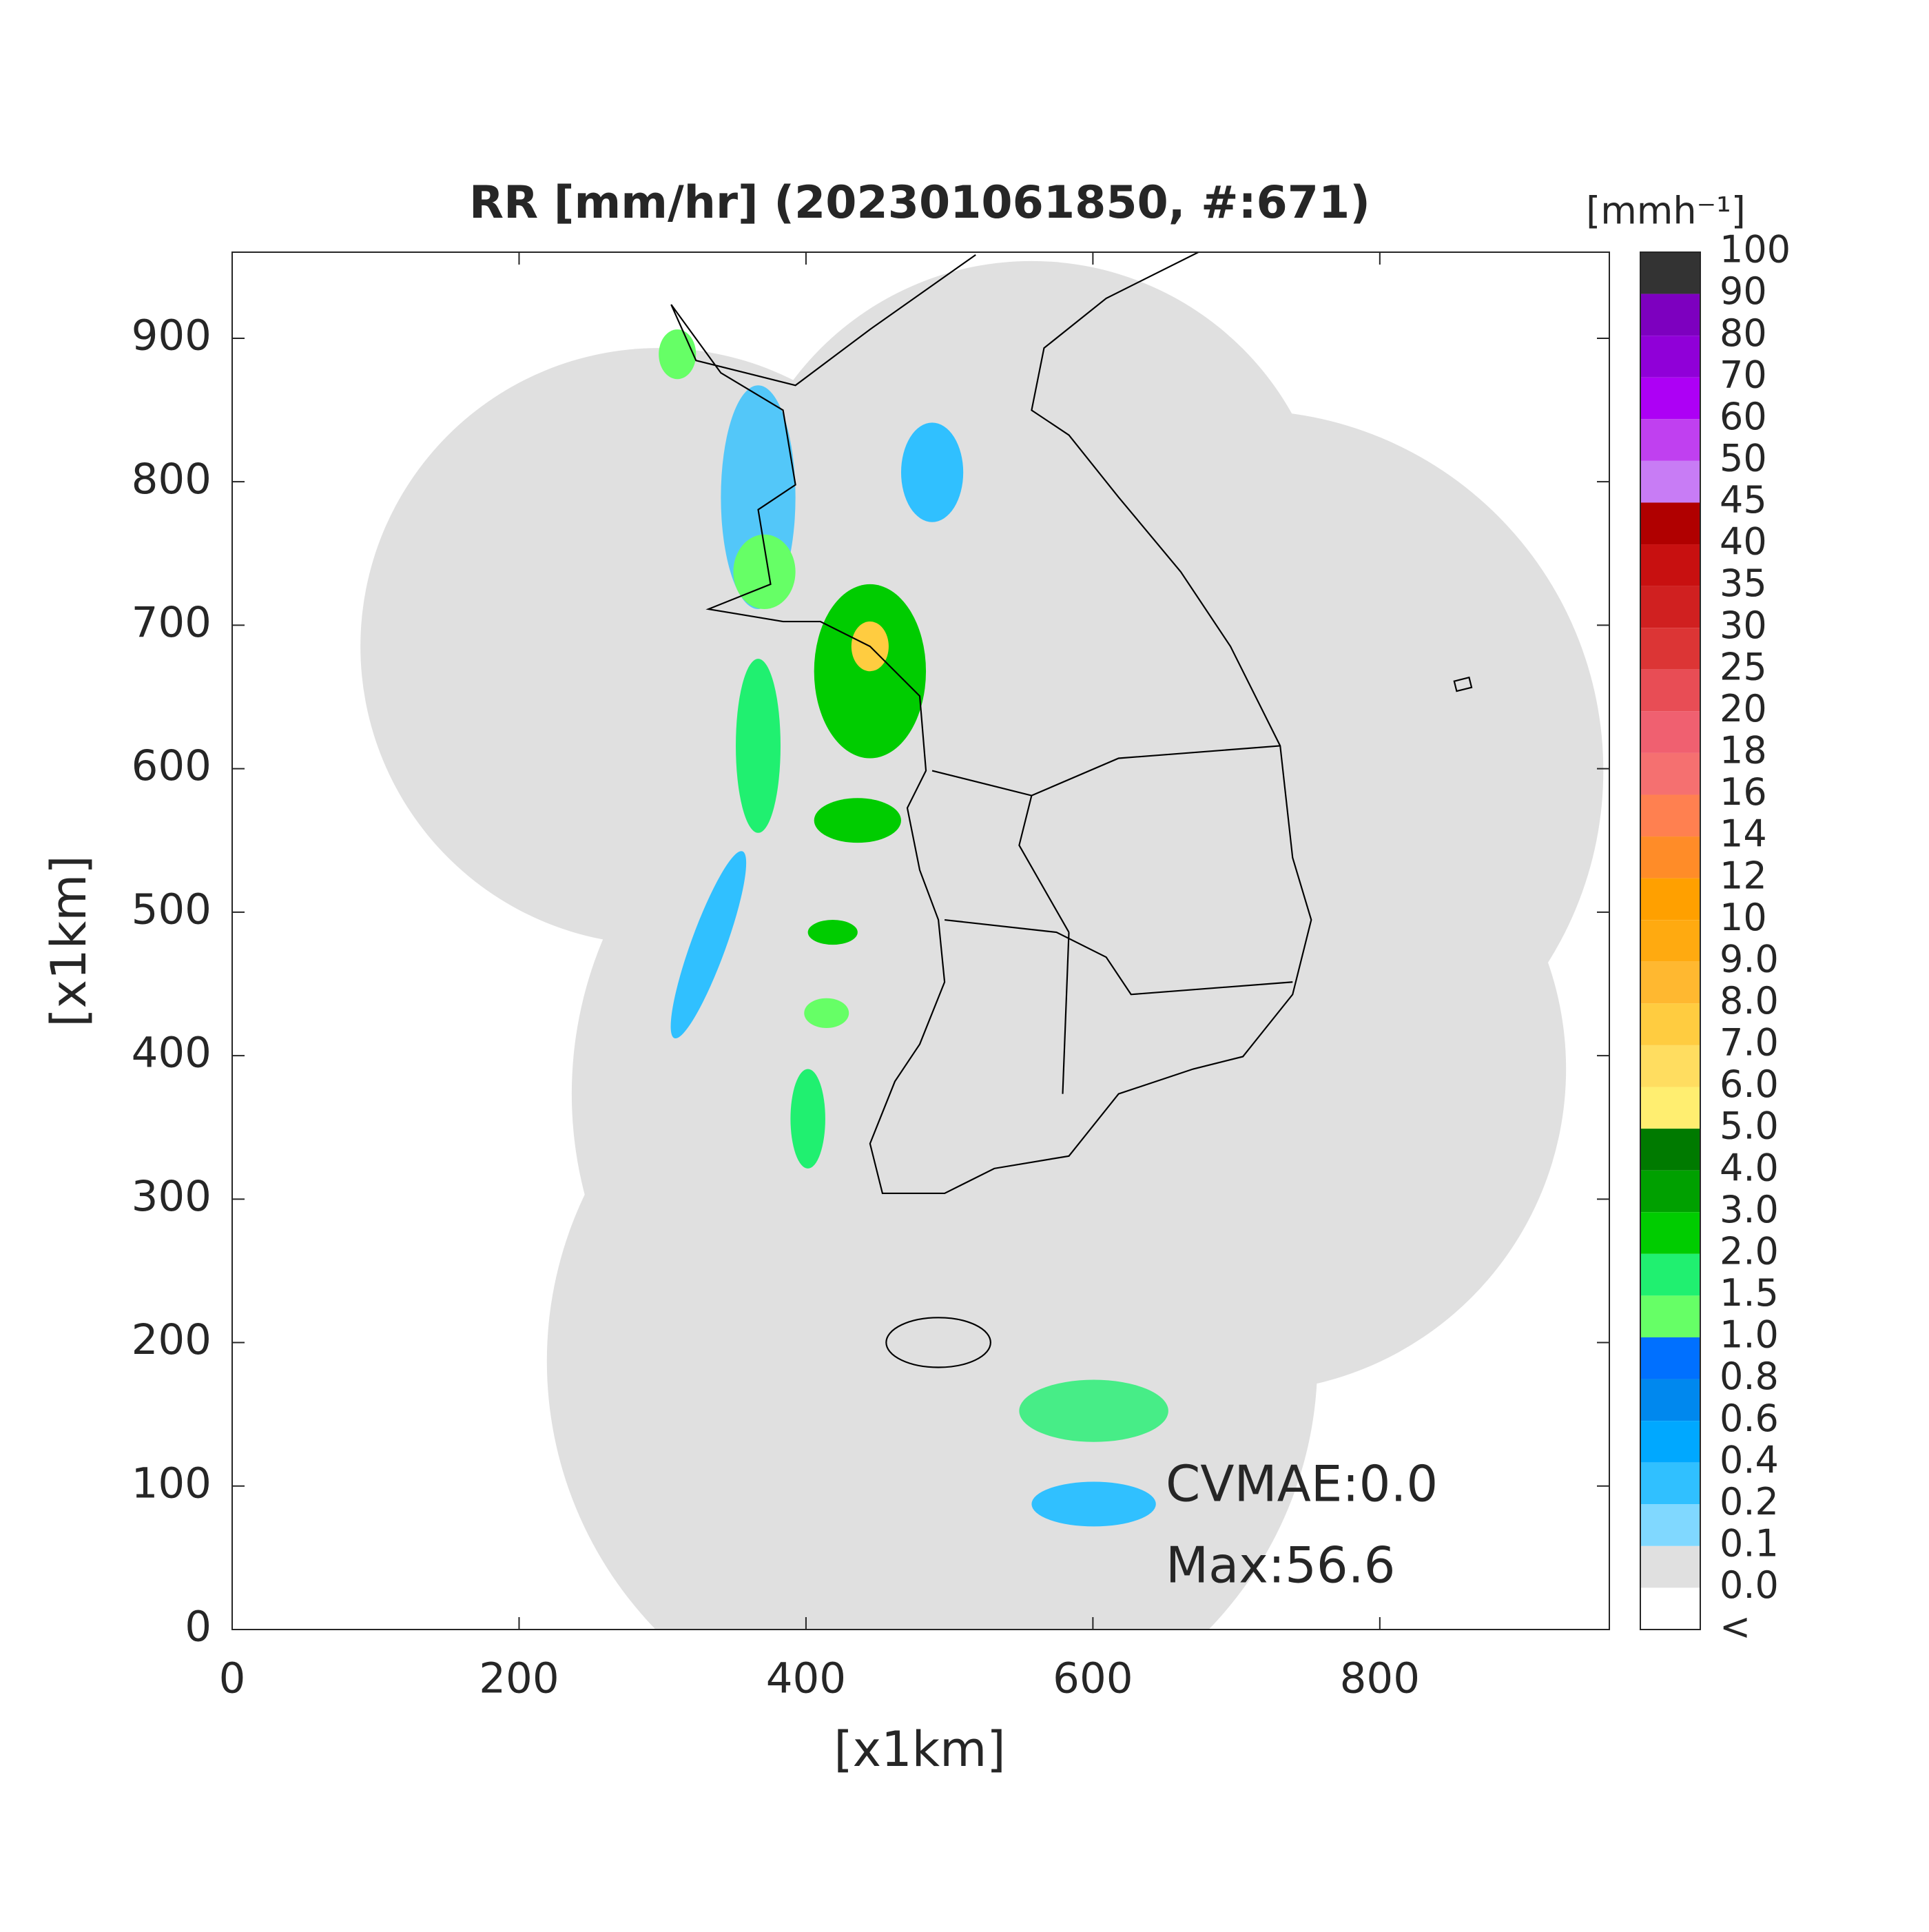  Describe the element at coordinates (1749, 1293) in the screenshot. I see `colorbar-label: 1.5` at that location.